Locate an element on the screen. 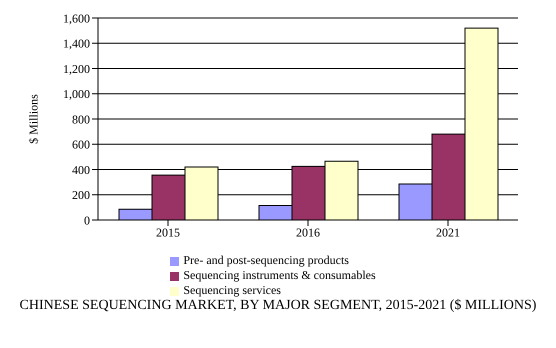  y-tick-label: 1,600 is located at coordinates (76, 18).